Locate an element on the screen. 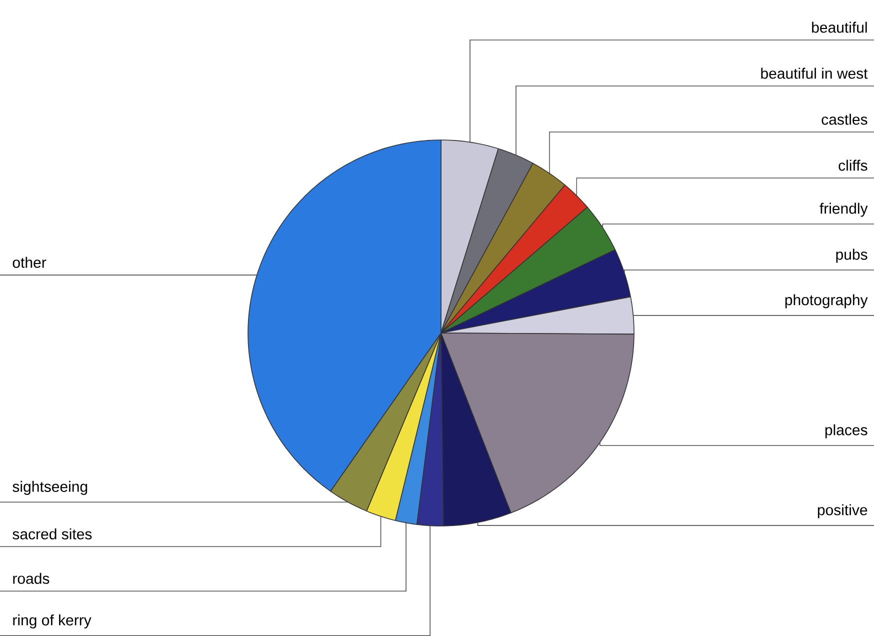 Image resolution: width=874 pixels, height=636 pixels. slice-label: photography is located at coordinates (826, 301).